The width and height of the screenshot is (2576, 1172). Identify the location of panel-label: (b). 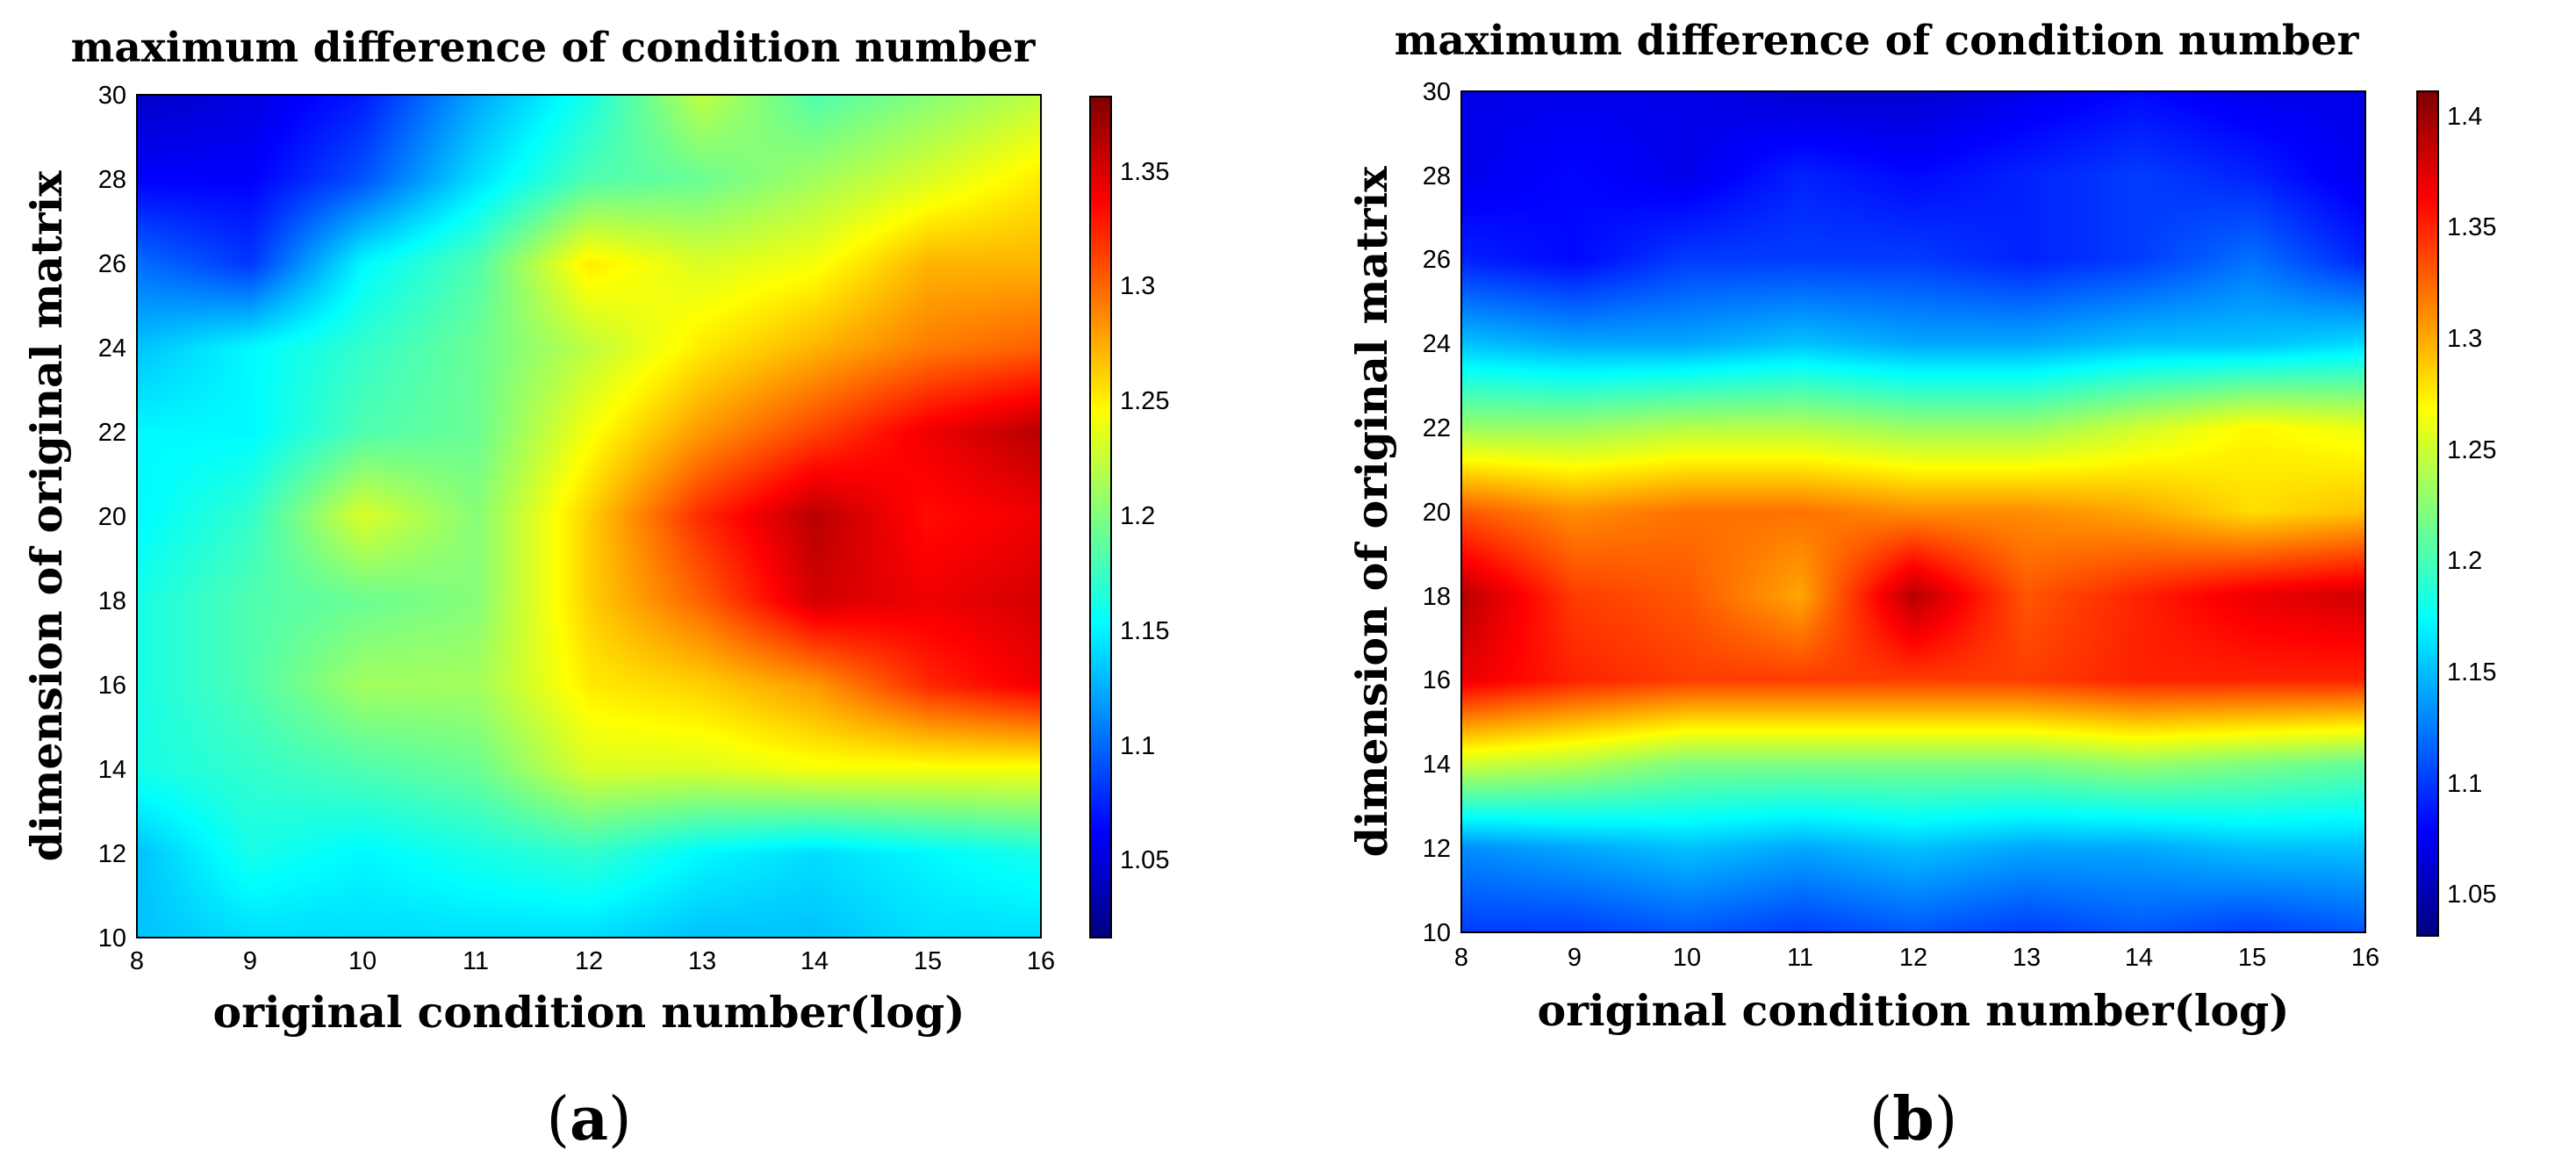
(1913, 1119).